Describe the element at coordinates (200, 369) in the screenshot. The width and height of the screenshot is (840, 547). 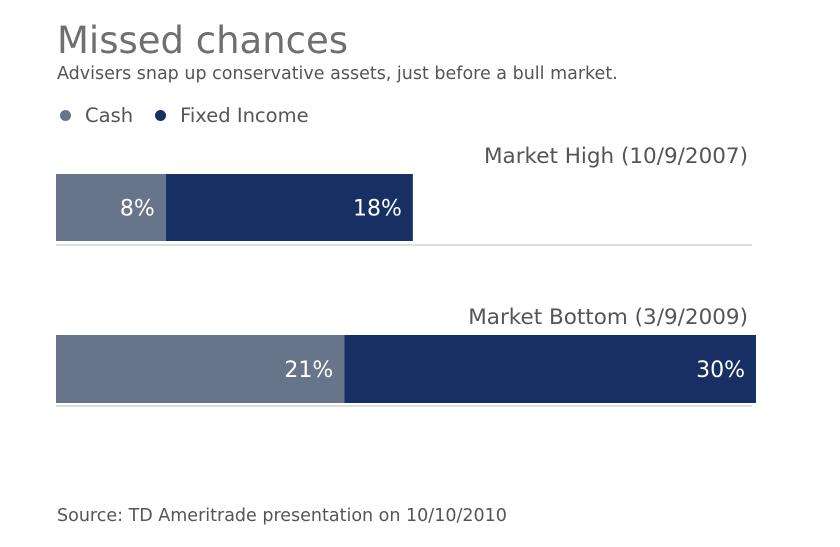
I see `bar-cash-market-bottom` at that location.